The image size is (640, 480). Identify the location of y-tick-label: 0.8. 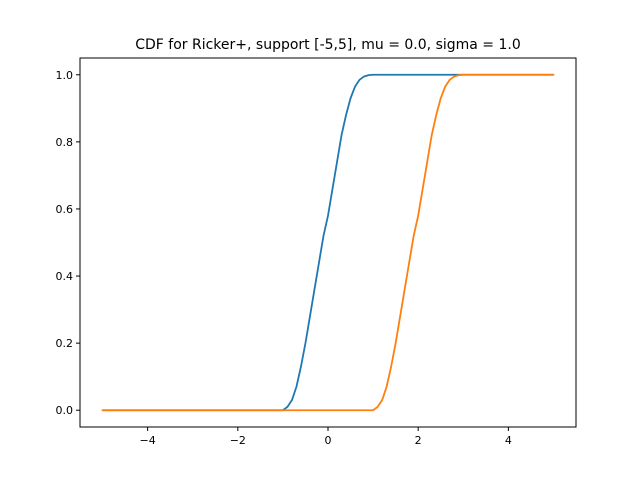
(65, 142).